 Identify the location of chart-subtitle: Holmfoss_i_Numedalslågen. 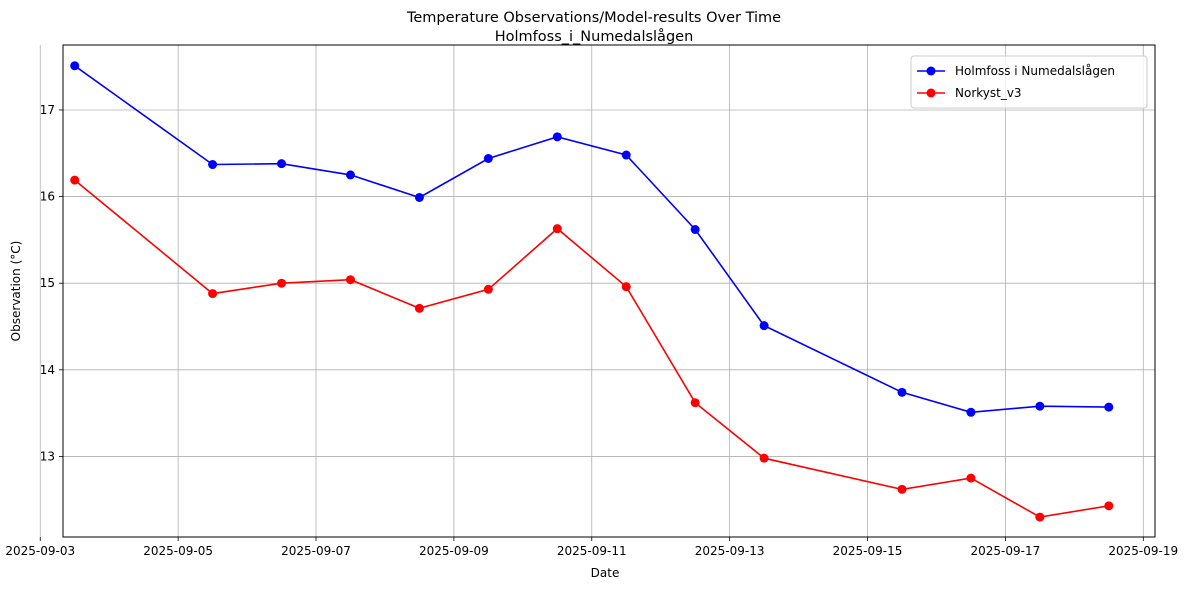
(594, 36).